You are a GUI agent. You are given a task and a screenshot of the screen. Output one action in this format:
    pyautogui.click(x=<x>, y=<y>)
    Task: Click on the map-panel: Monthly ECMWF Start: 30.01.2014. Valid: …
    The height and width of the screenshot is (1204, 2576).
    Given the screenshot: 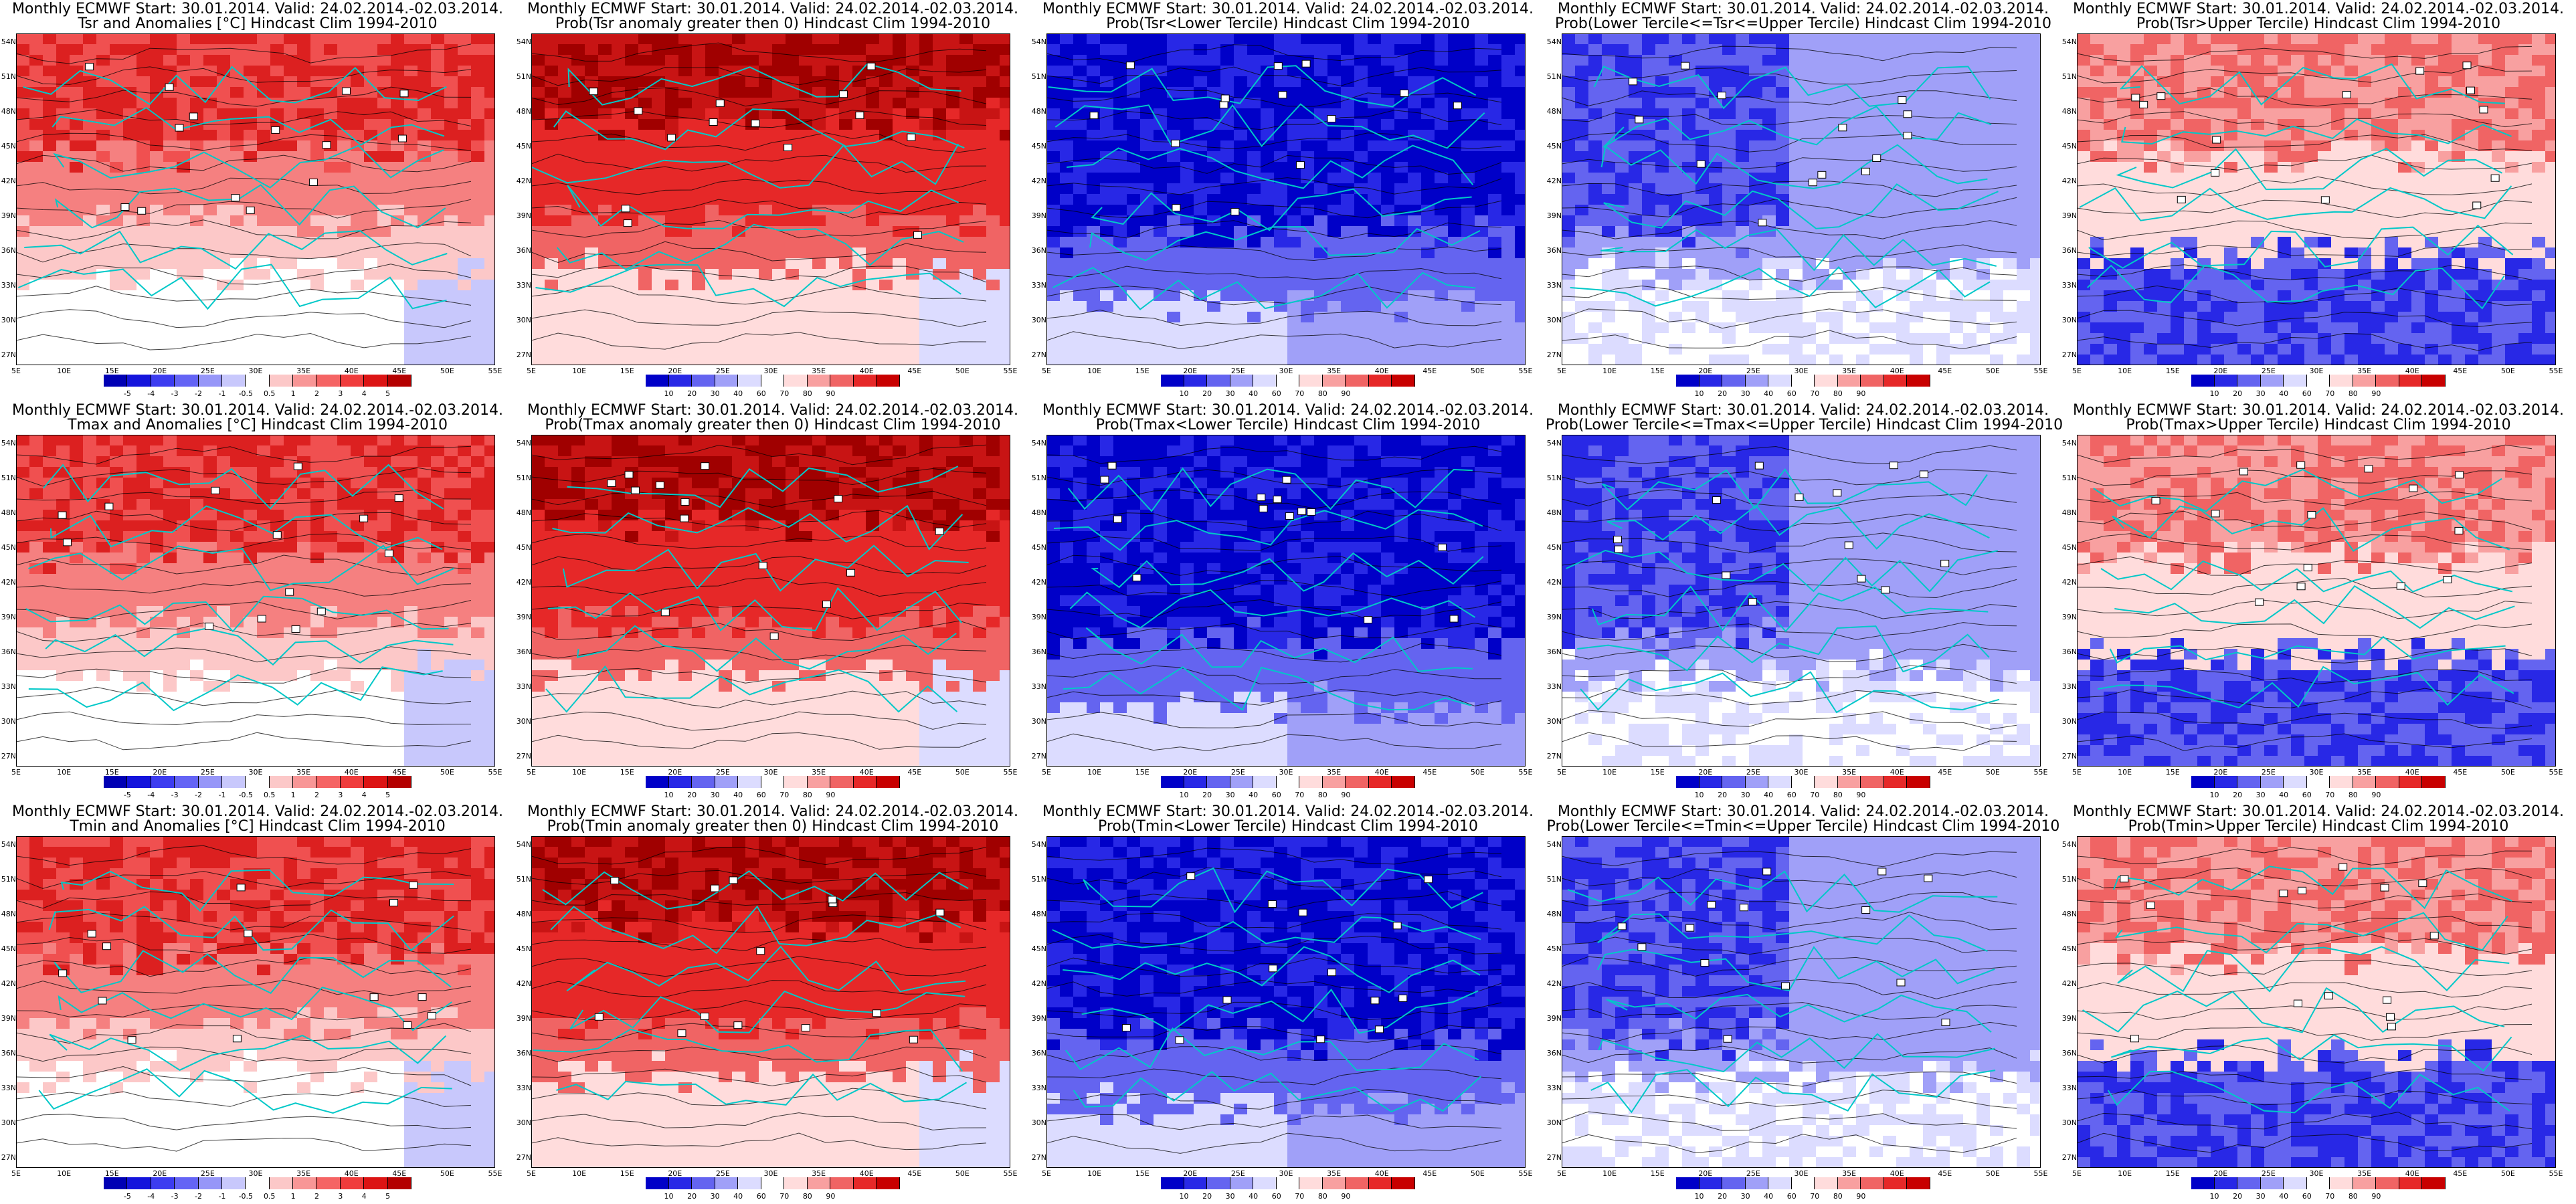 What is the action you would take?
    pyautogui.click(x=1803, y=1003)
    